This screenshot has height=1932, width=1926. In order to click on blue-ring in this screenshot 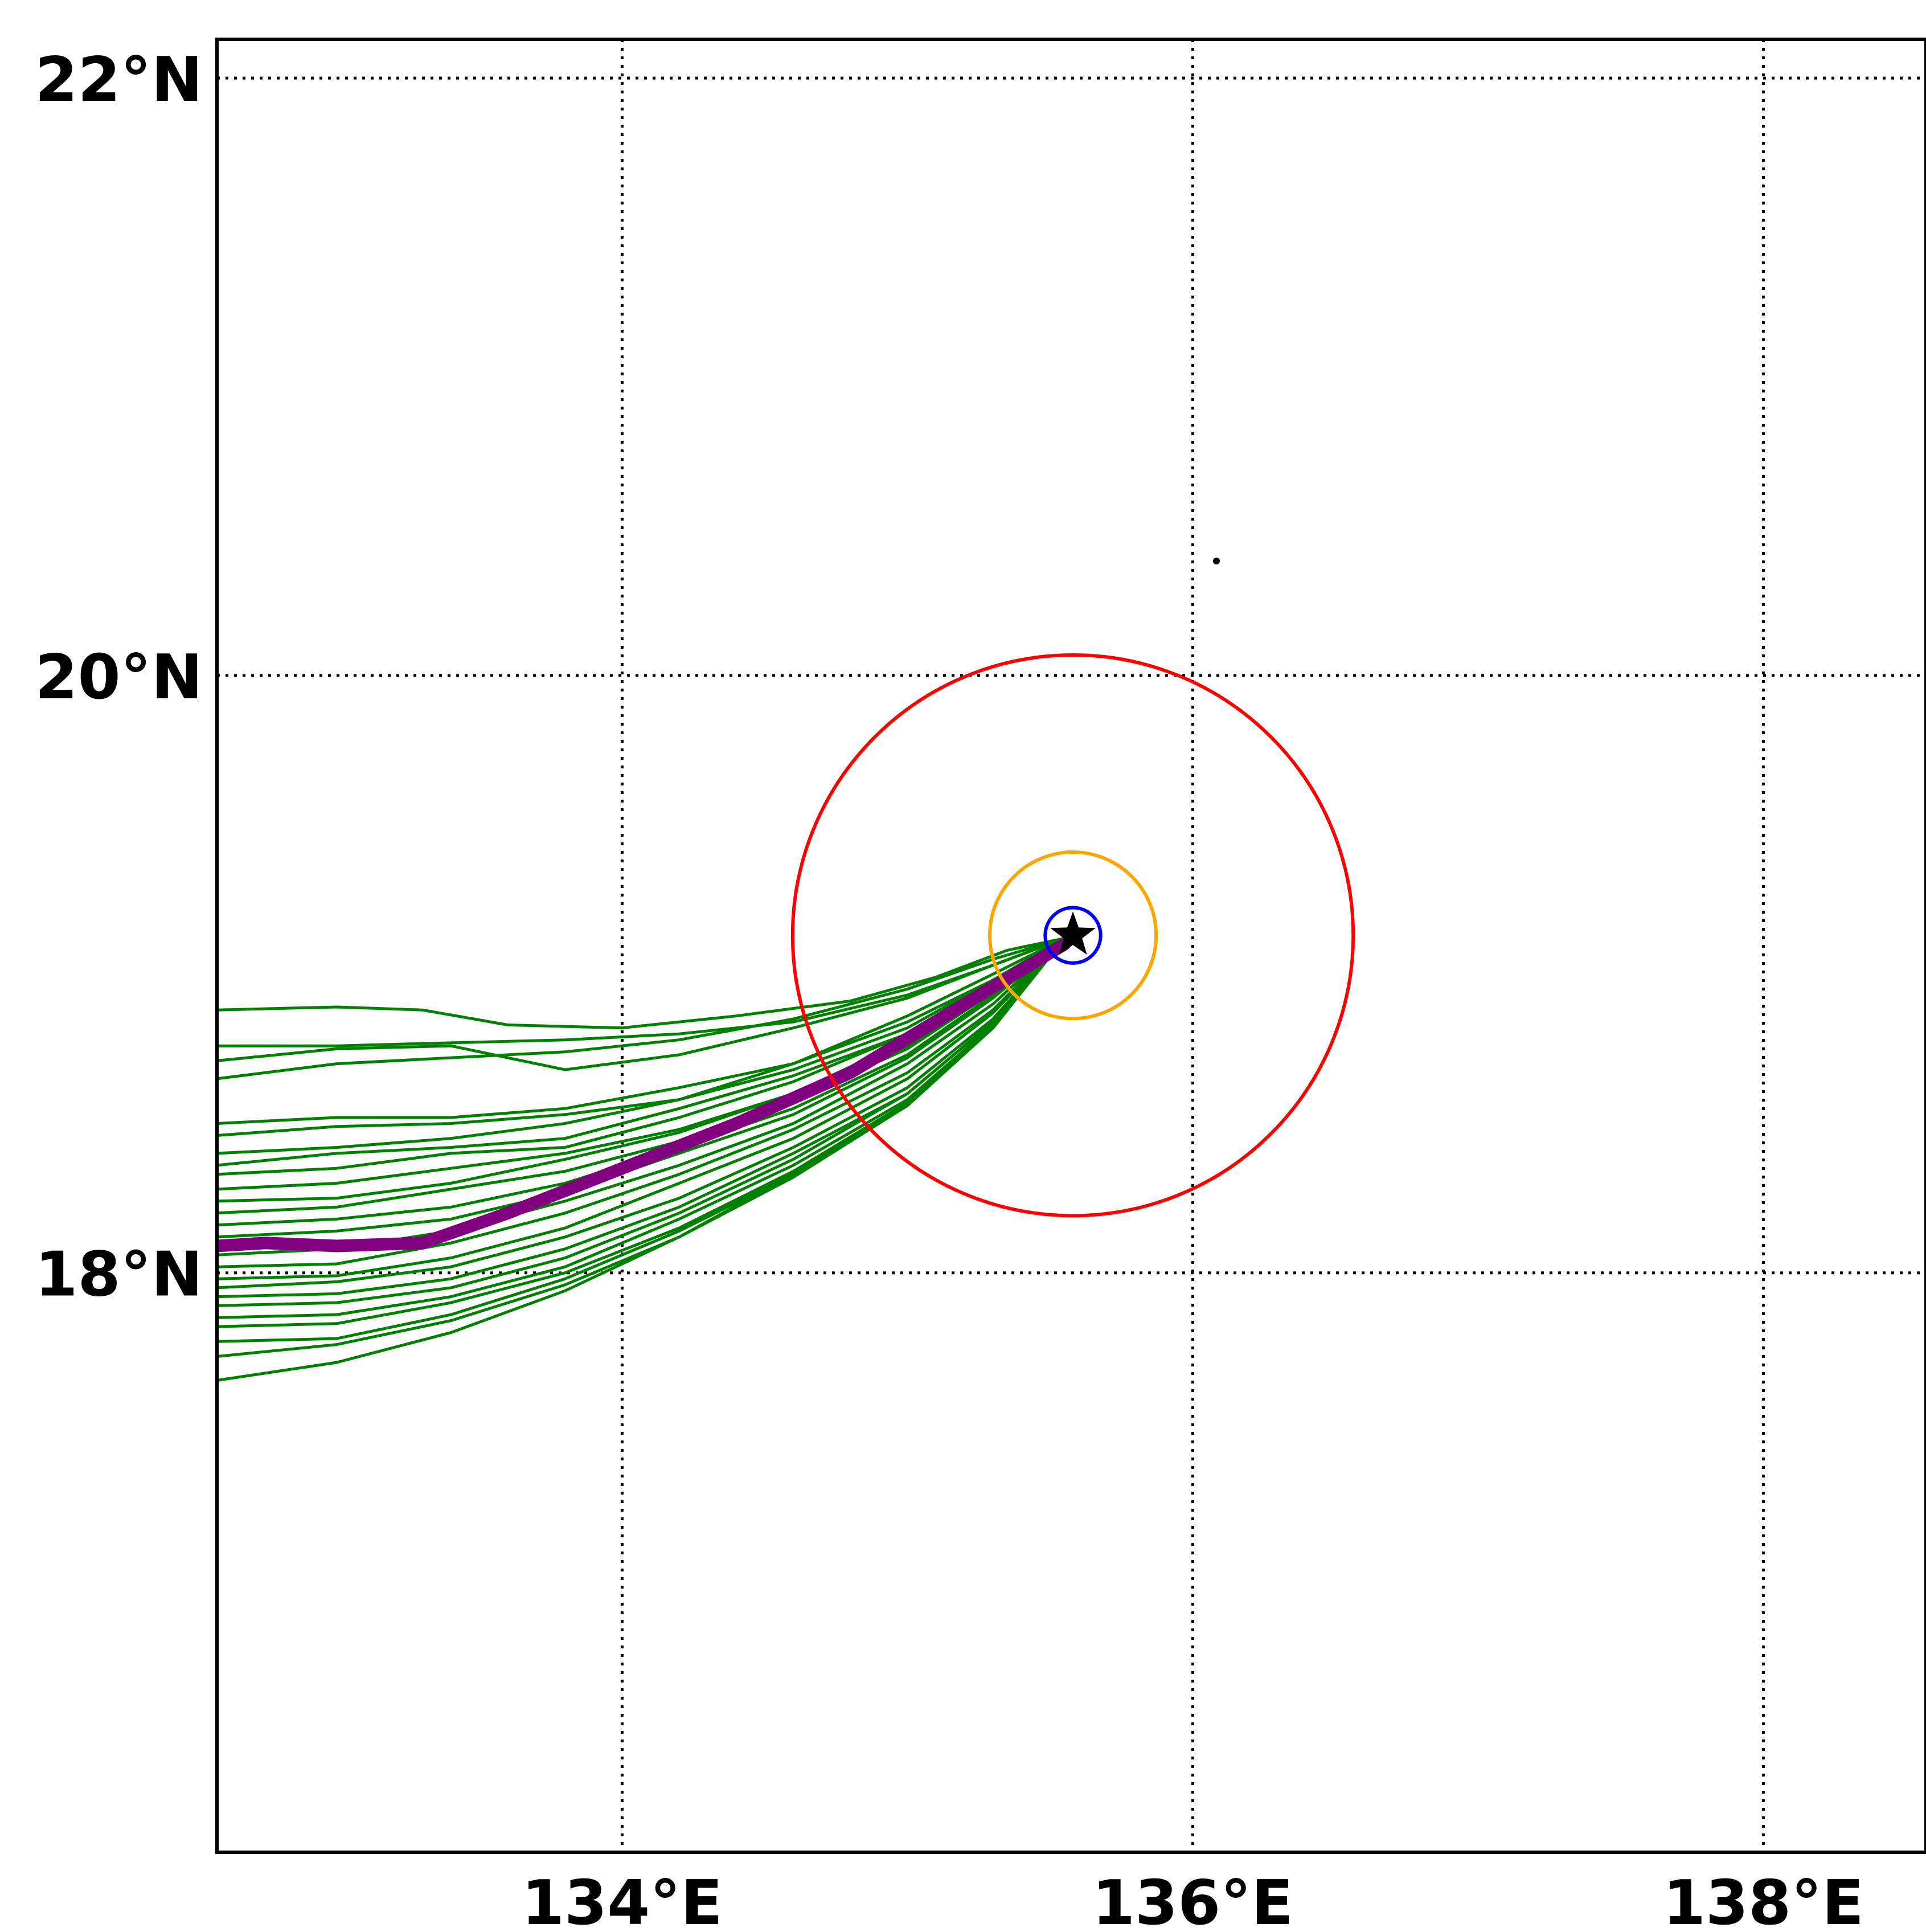, I will do `click(1073, 935)`.